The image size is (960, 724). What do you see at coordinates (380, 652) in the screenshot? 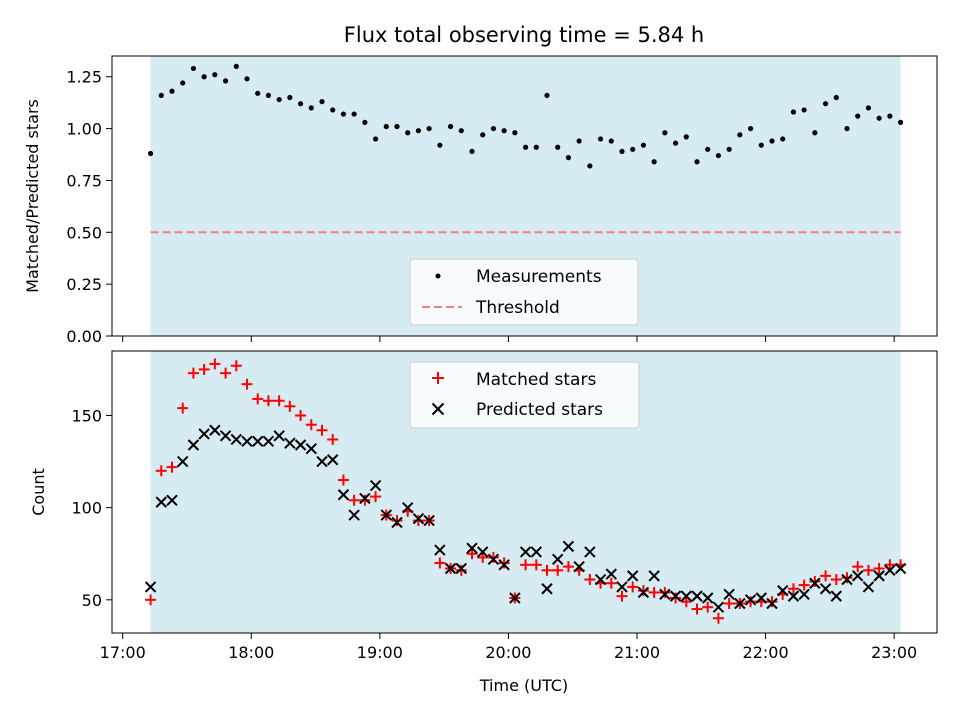
I see `x-tick-label: 19:00` at bounding box center [380, 652].